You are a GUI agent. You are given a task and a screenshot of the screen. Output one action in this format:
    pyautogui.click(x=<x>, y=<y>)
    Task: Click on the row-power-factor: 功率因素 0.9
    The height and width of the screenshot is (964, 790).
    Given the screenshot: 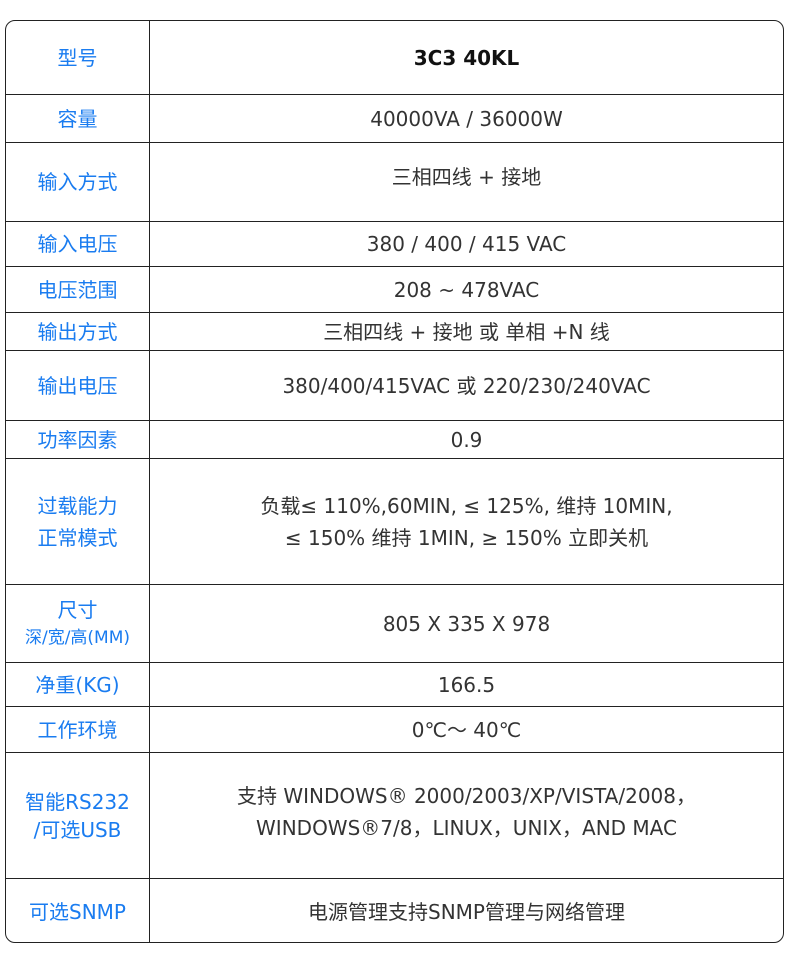 What is the action you would take?
    pyautogui.click(x=394, y=439)
    